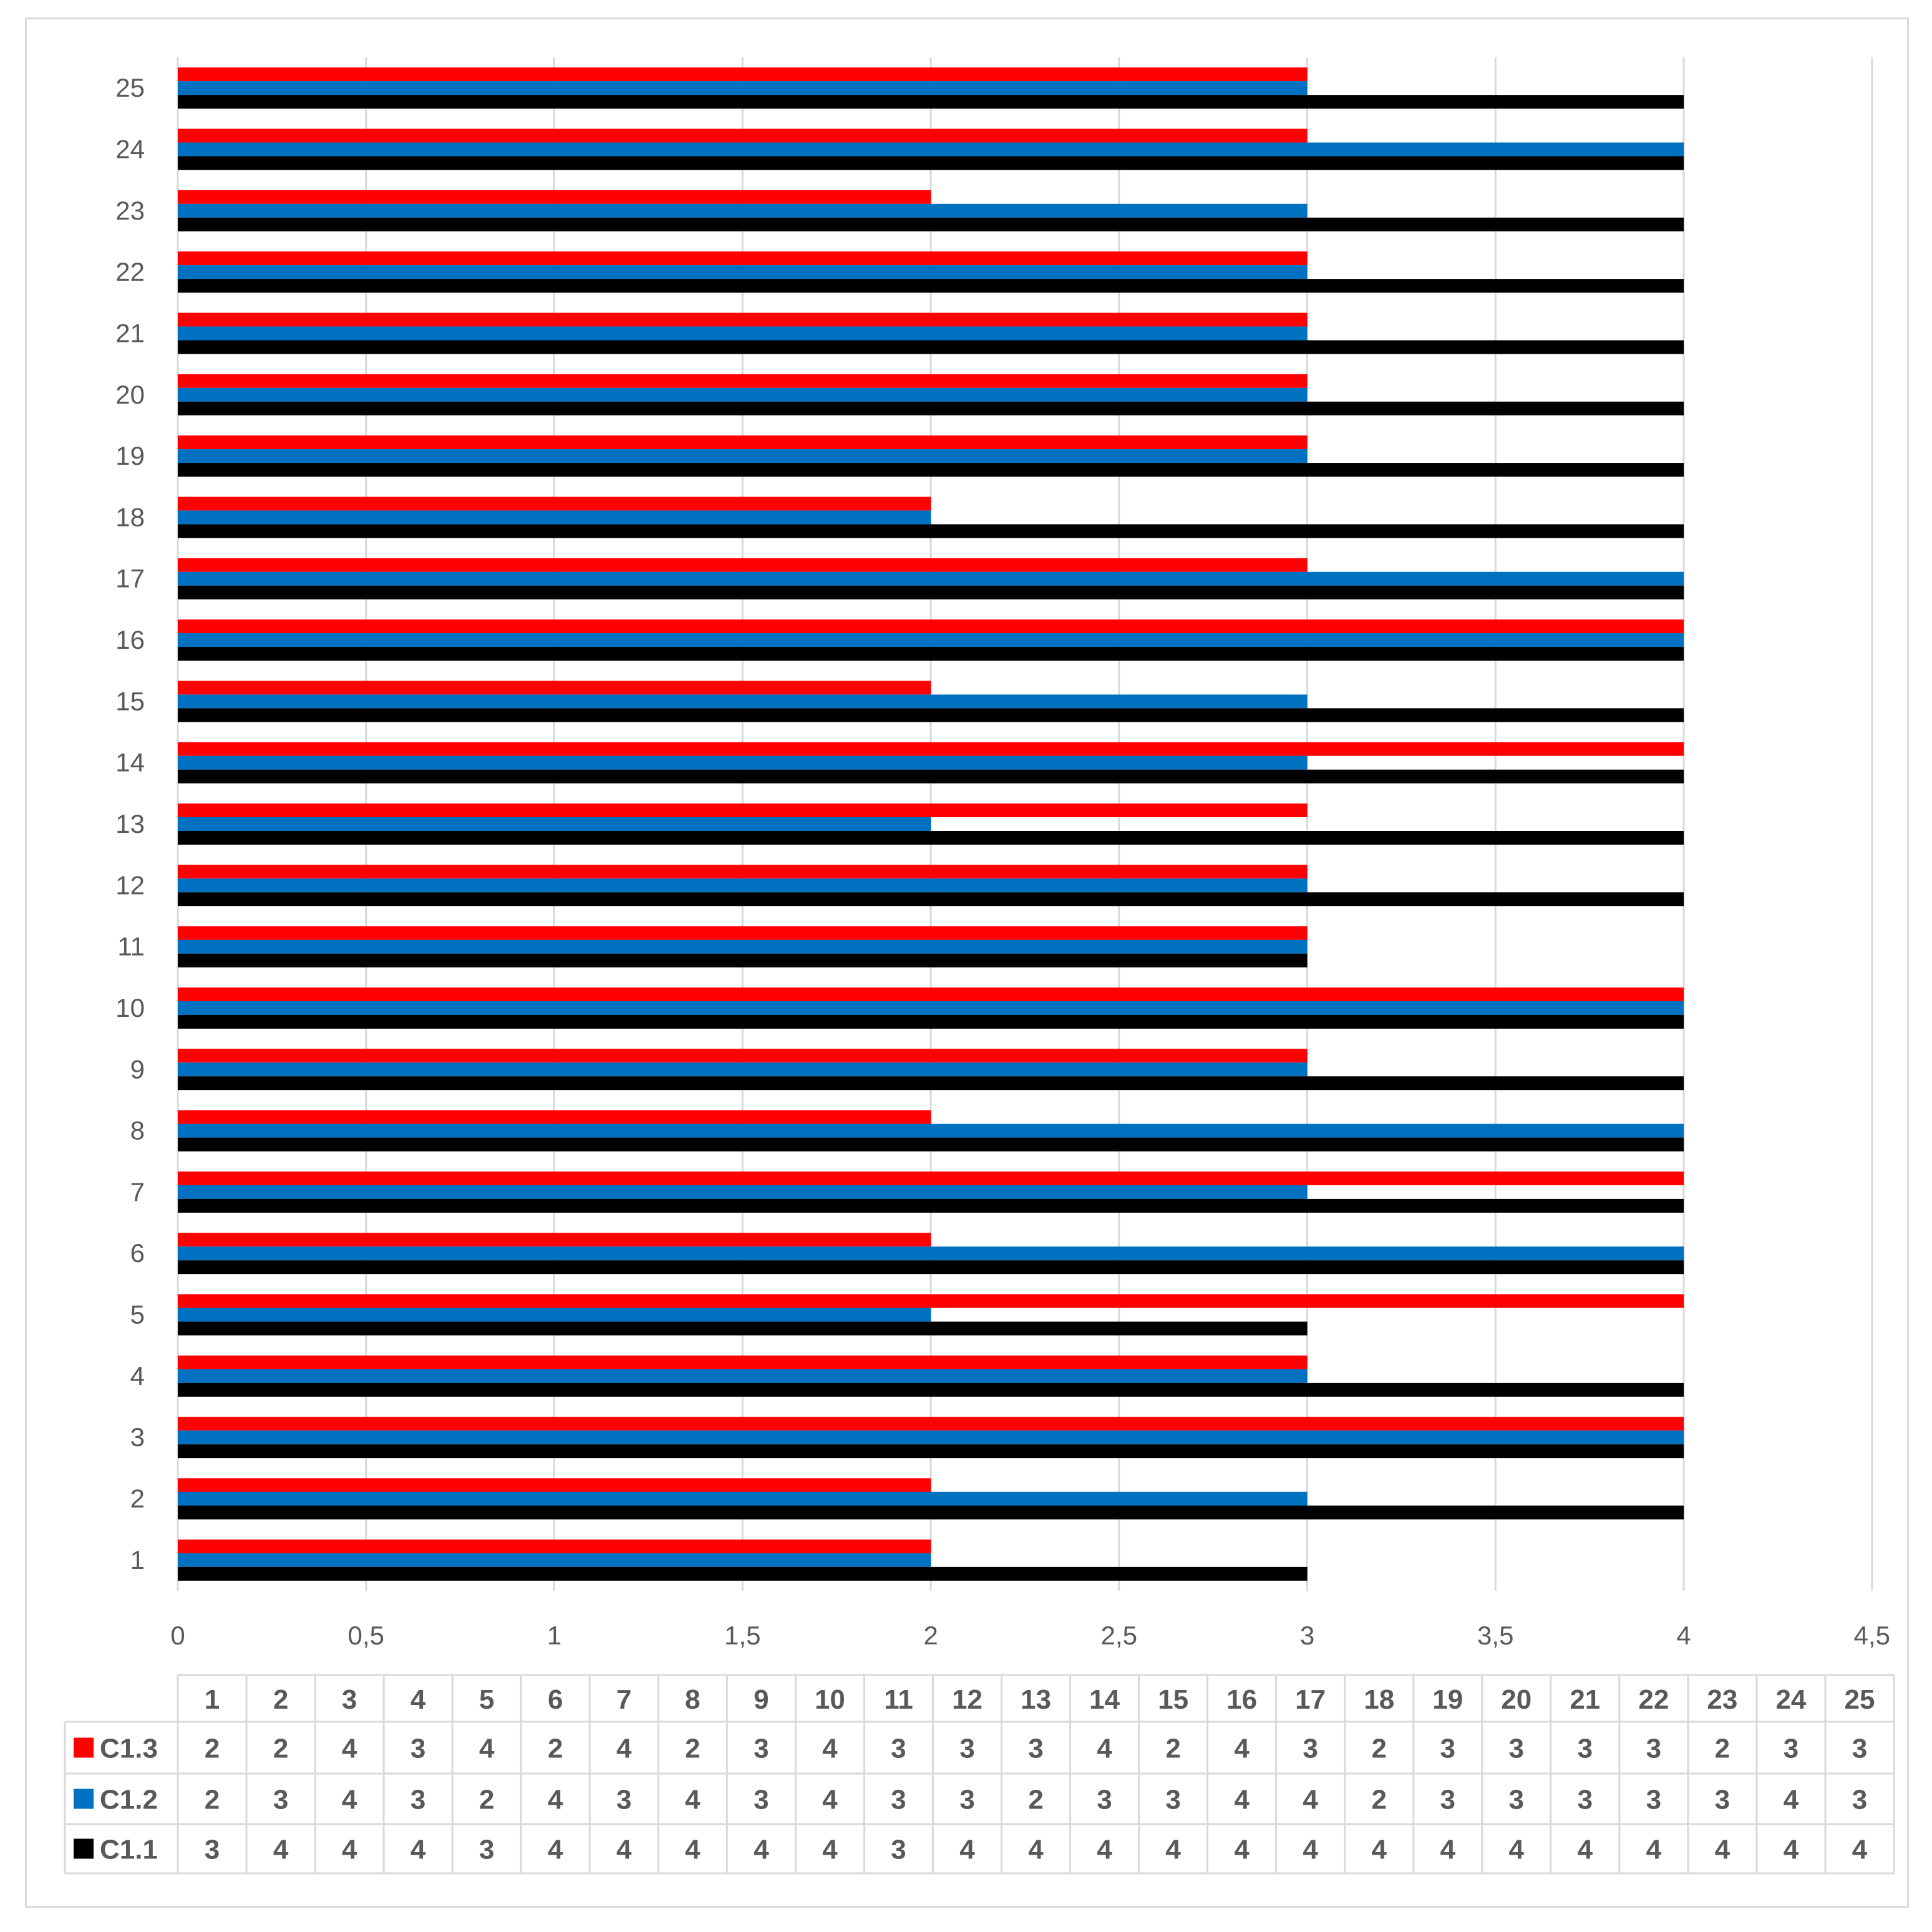  Describe the element at coordinates (137, 1191) in the screenshot. I see `category-label: 7` at that location.